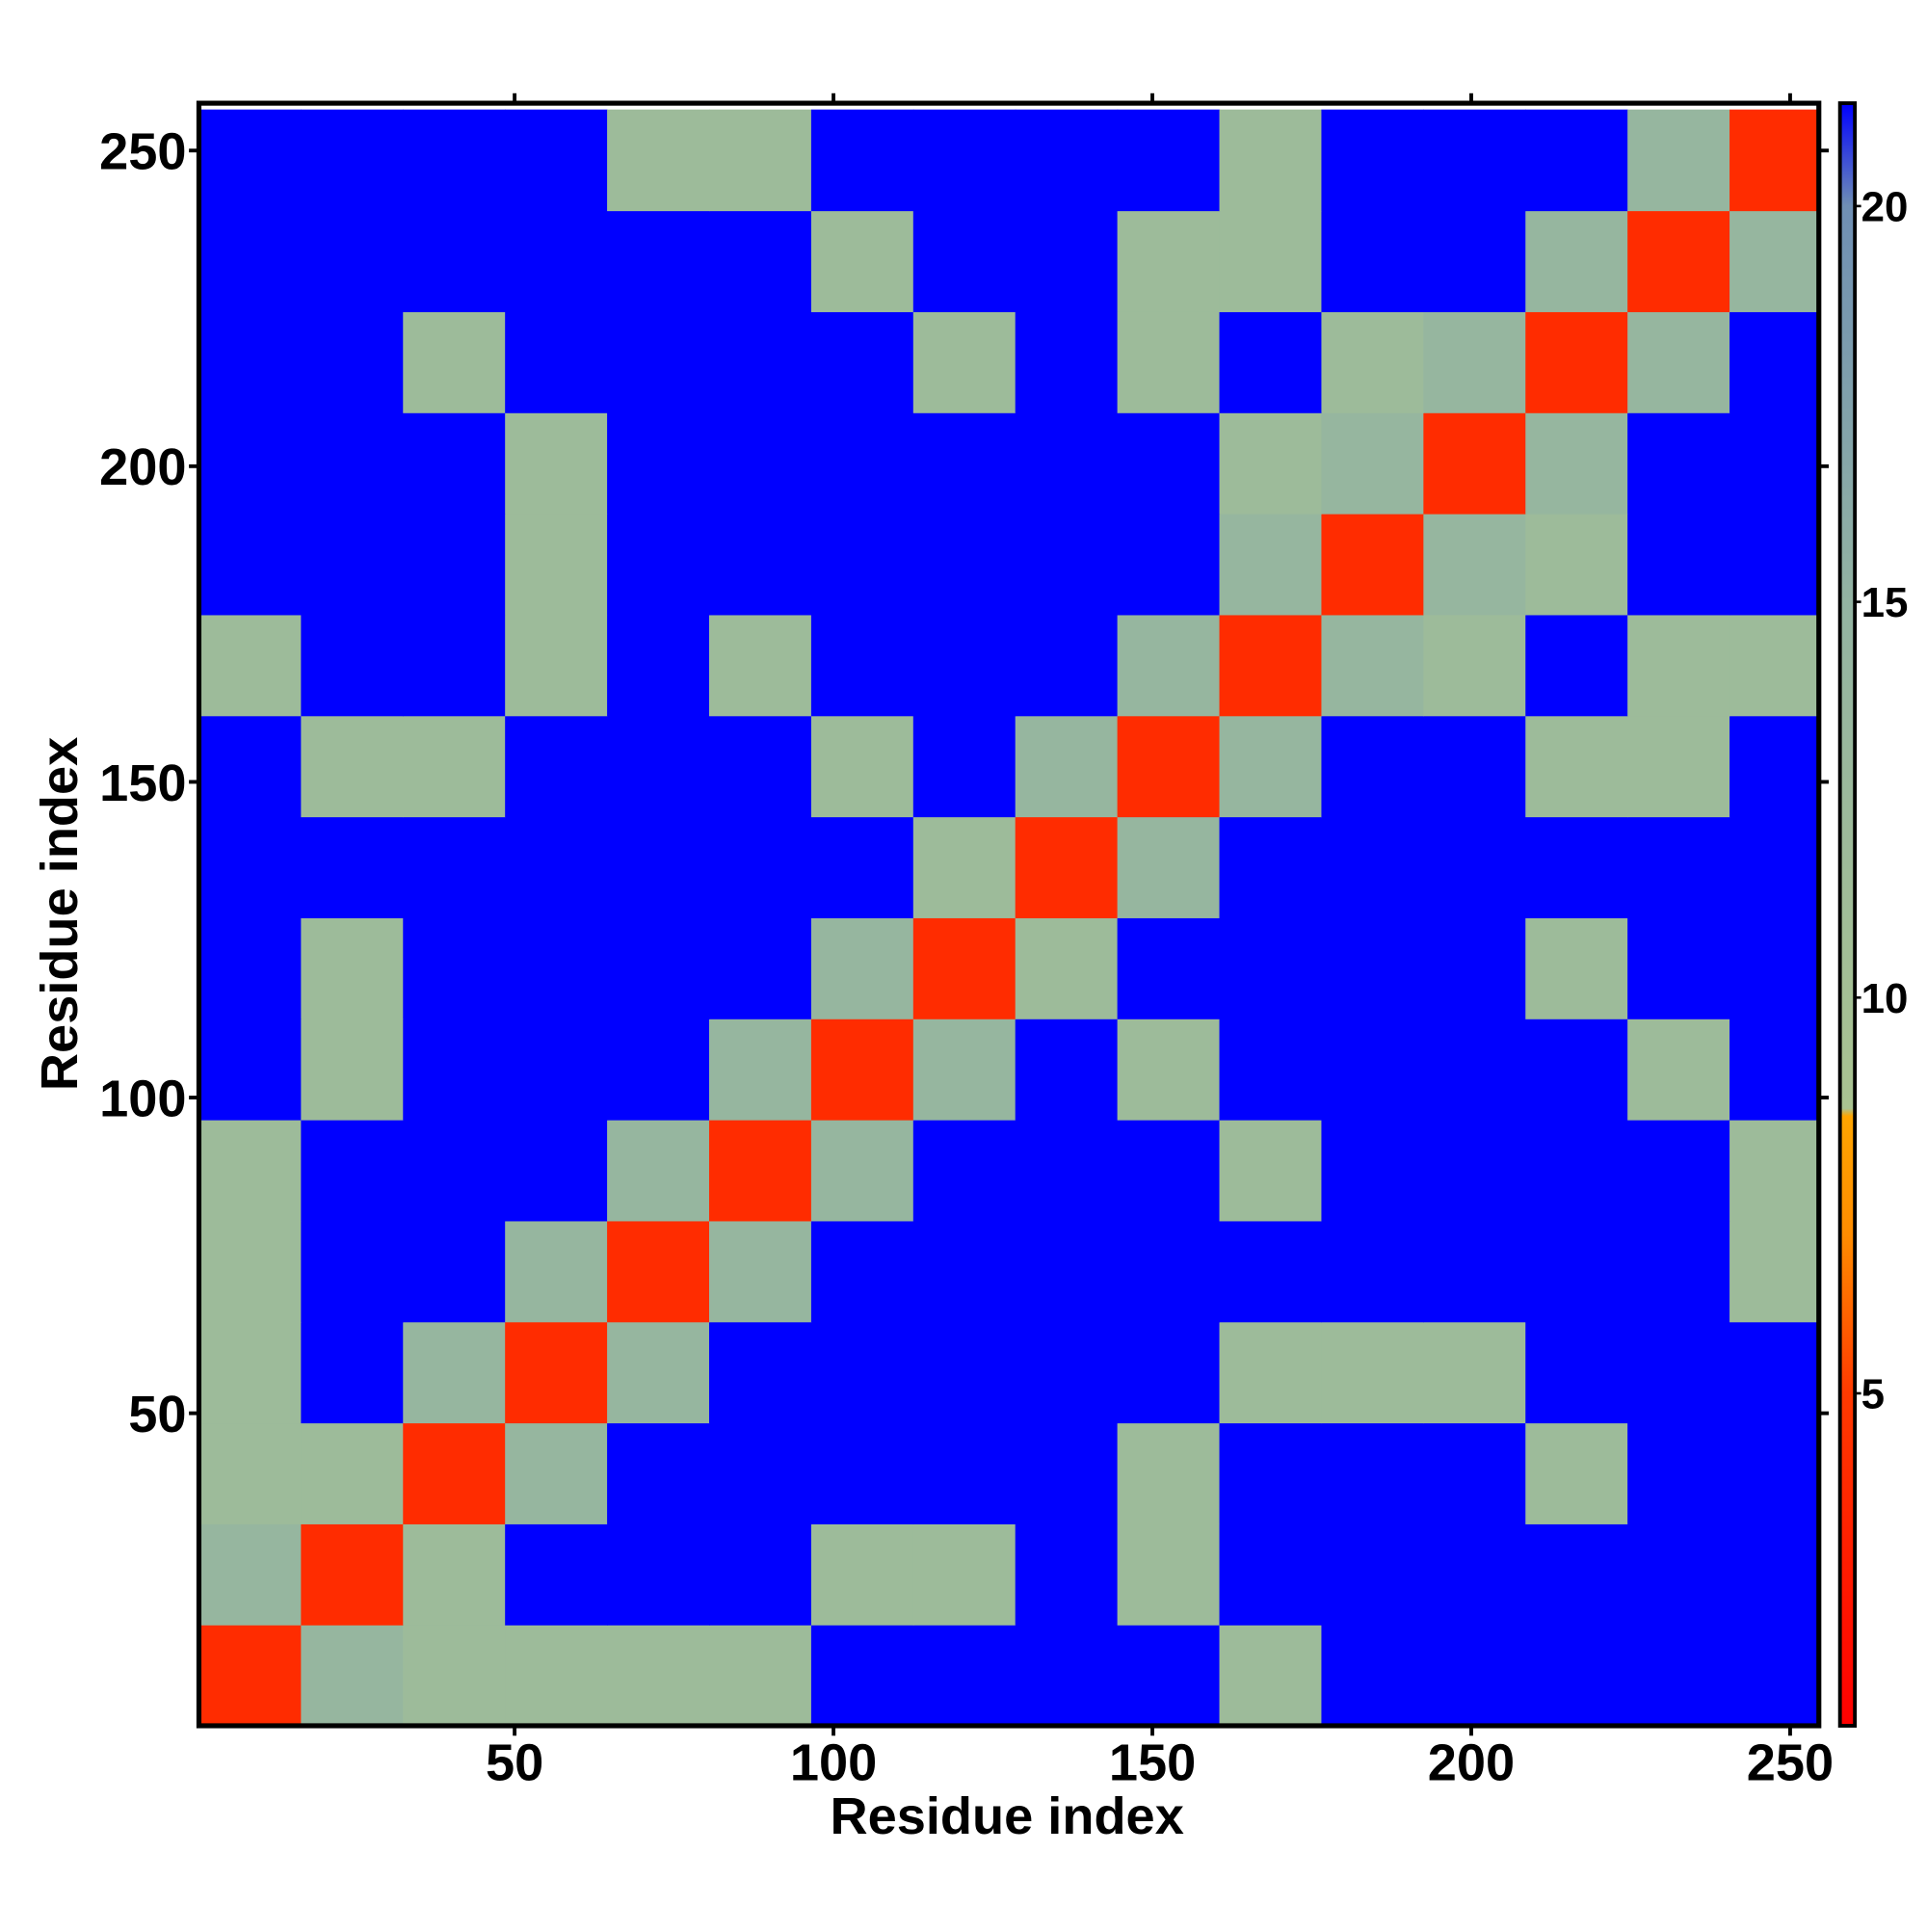  What do you see at coordinates (142, 783) in the screenshot?
I see `y-tick-label: 150` at bounding box center [142, 783].